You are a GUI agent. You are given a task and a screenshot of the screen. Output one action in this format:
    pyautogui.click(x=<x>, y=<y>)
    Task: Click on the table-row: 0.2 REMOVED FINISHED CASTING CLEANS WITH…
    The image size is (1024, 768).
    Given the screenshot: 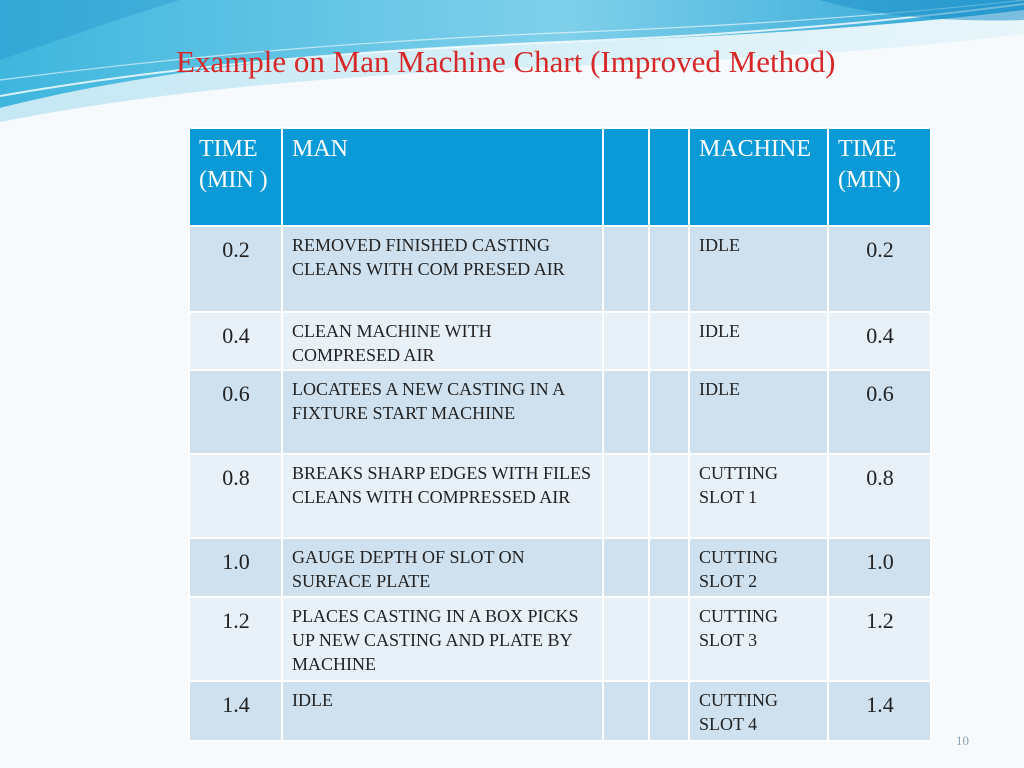 What is the action you would take?
    pyautogui.click(x=560, y=269)
    